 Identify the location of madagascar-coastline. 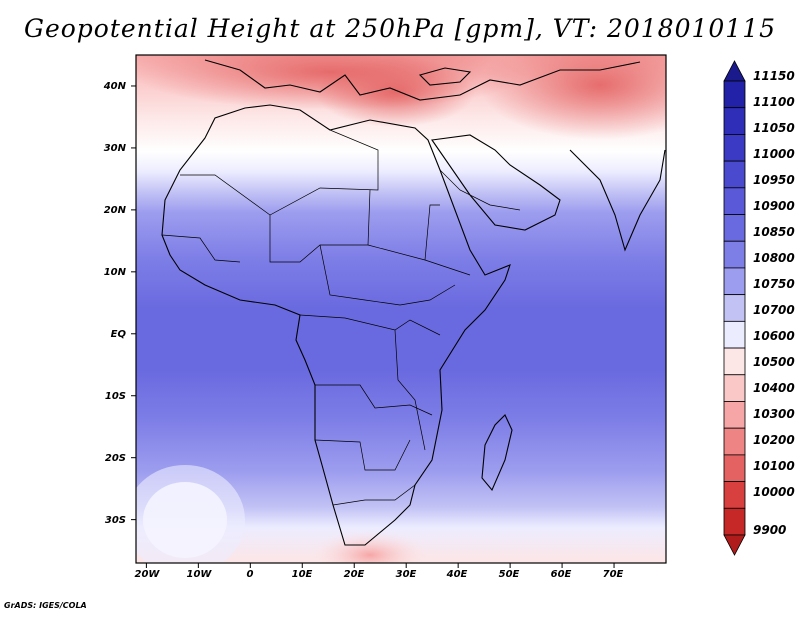
(497, 453).